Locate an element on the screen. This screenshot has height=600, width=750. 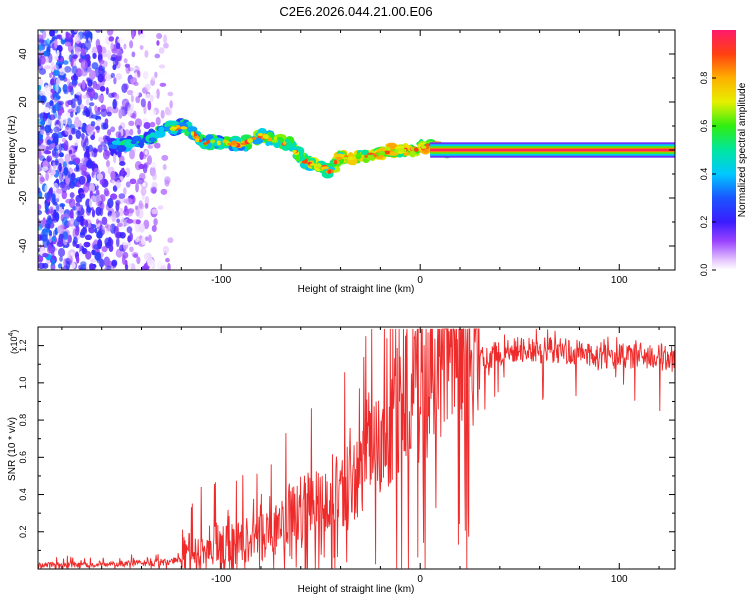
colorbar-label: Normalized spectral amplitude is located at coordinates (742, 149).